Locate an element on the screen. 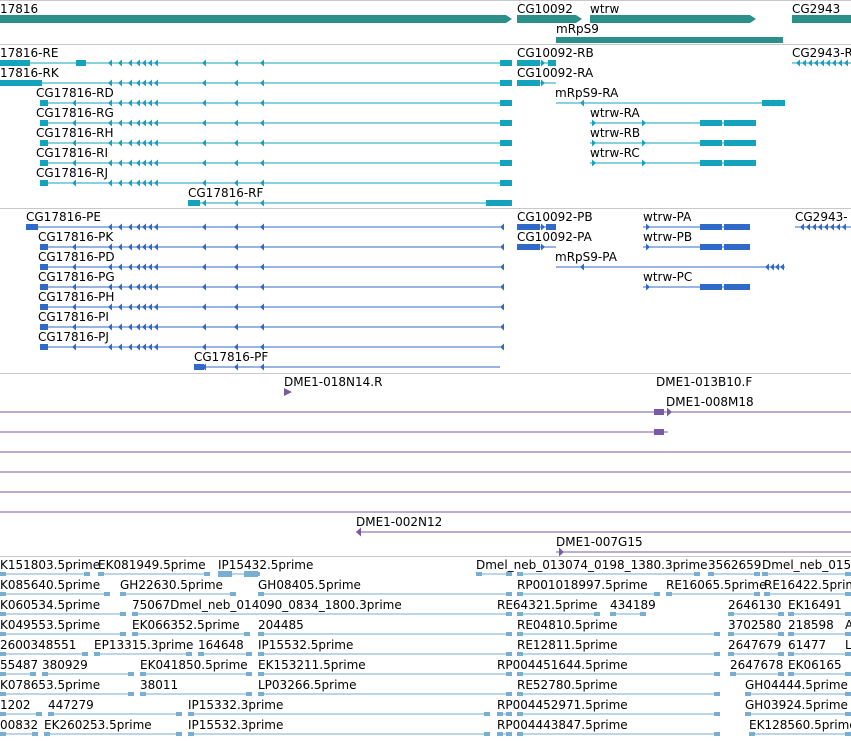  est-block is located at coordinates (781, 634).